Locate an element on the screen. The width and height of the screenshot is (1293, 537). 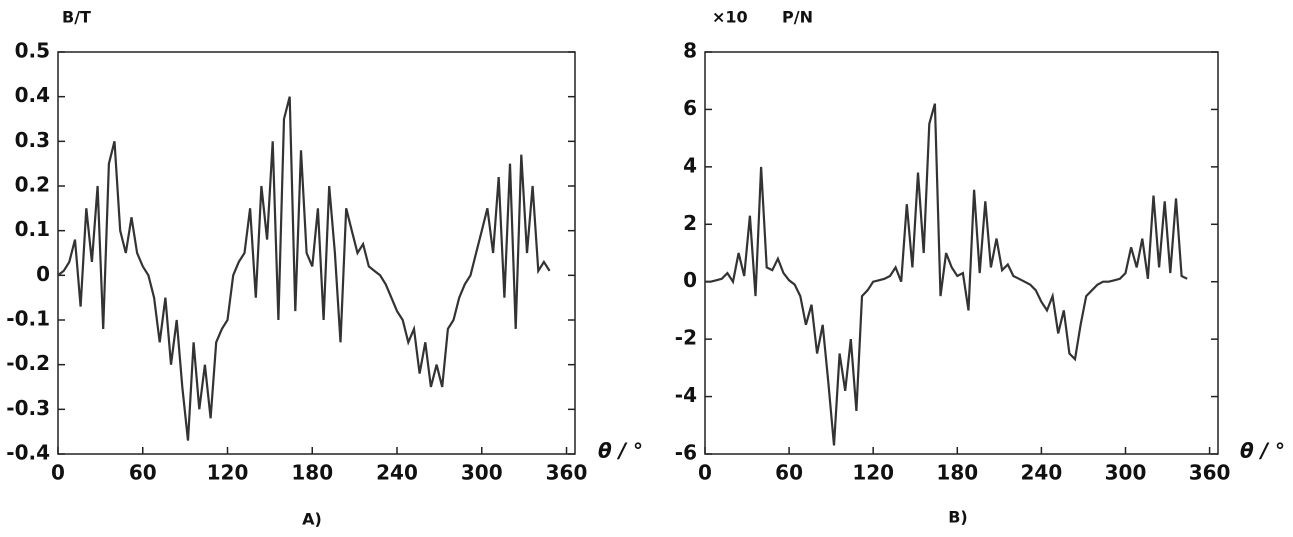
y-tick-label: 2 is located at coordinates (690, 223).